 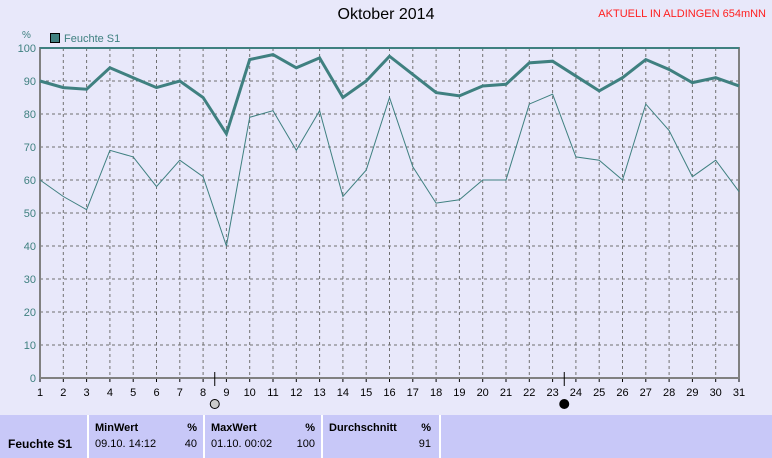 I want to click on chart-title: Oktober 2014, so click(x=386, y=14).